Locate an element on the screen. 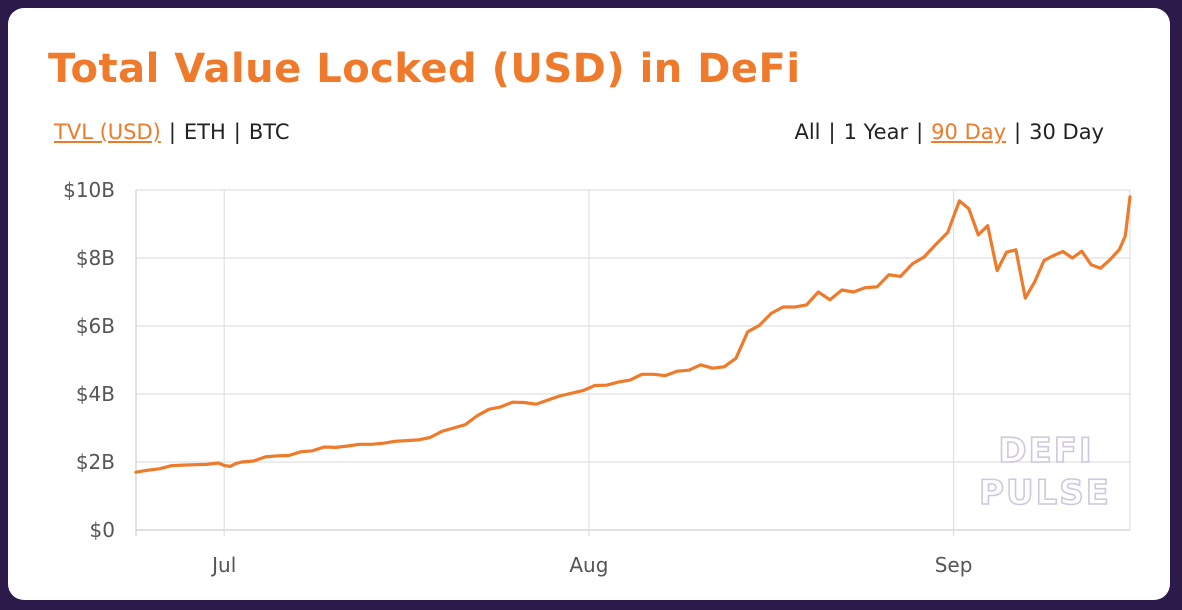 This screenshot has width=1182, height=610. page-title: Total Value Locked (USD) in DeFi is located at coordinates (424, 69).